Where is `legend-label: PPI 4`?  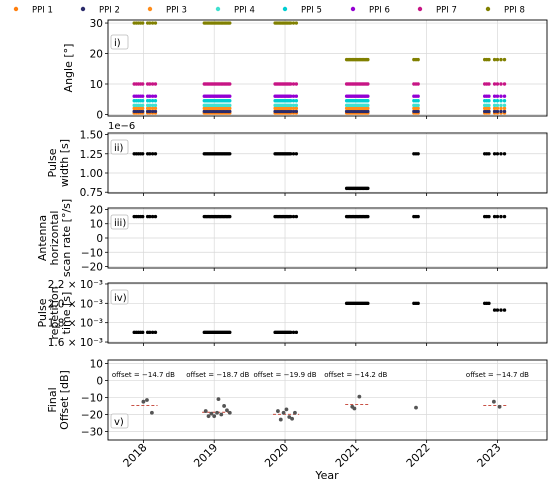 legend-label: PPI 4 is located at coordinates (244, 11).